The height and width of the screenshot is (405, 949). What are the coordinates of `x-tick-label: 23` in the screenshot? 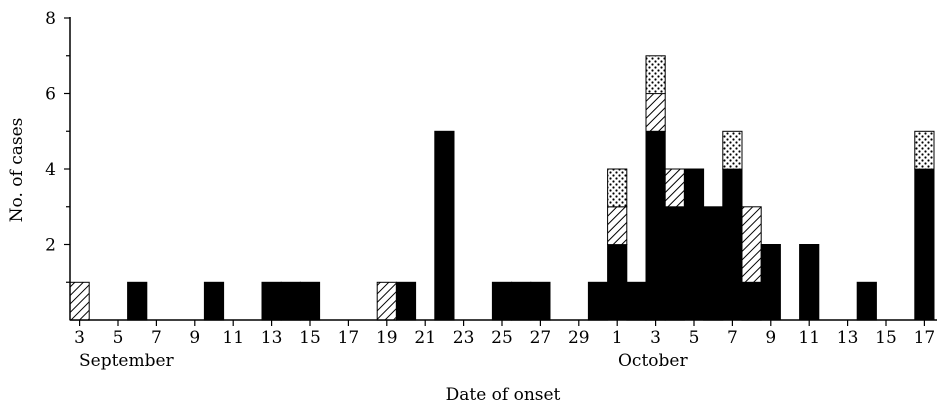 It's located at (464, 338).